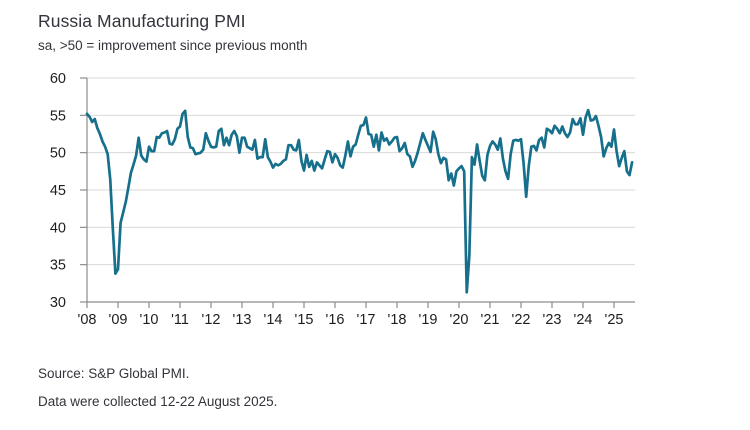 The image size is (750, 430). What do you see at coordinates (114, 373) in the screenshot?
I see `source-text: Source: S&P Global PMI.` at bounding box center [114, 373].